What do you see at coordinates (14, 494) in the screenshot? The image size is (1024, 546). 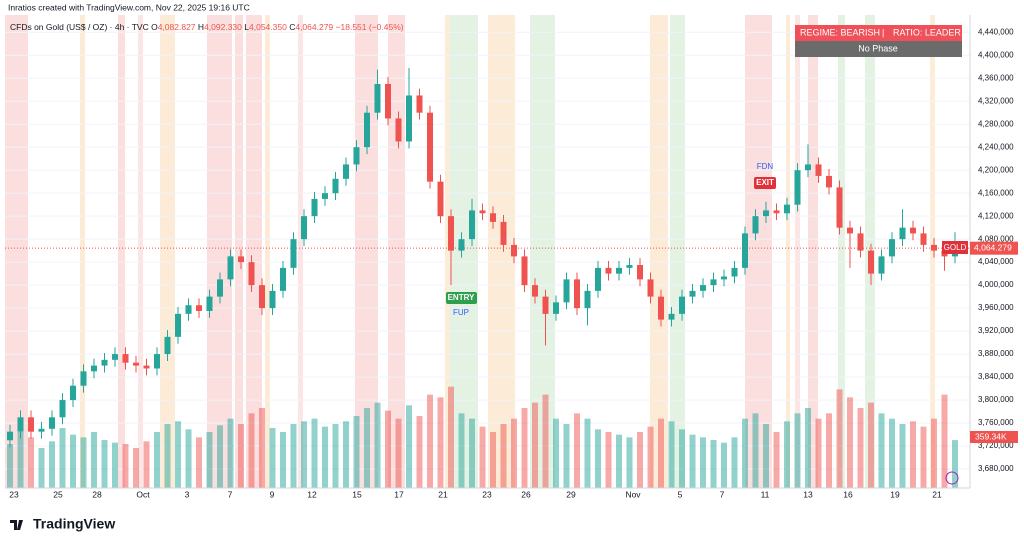 I see `x-tick-label: 23` at bounding box center [14, 494].